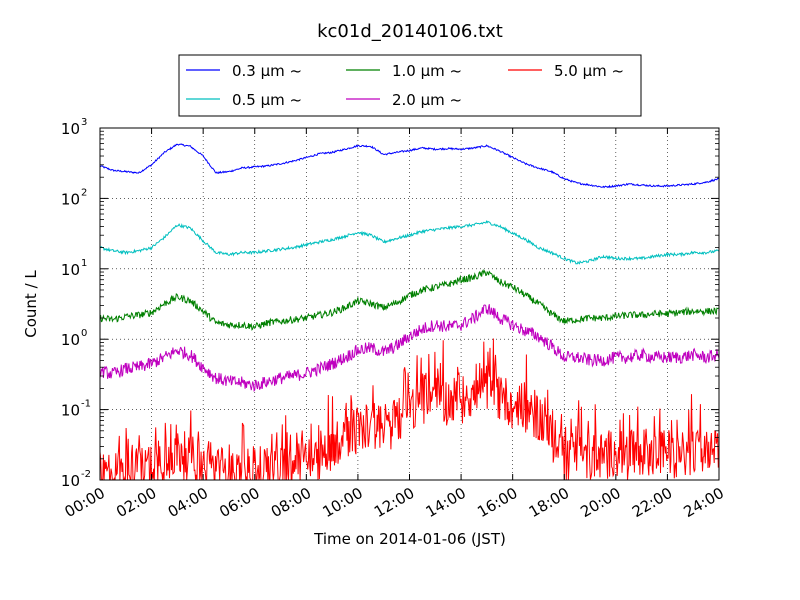 The width and height of the screenshot is (800, 600). Describe the element at coordinates (84, 192) in the screenshot. I see `y-tick-exponent: 2` at that location.